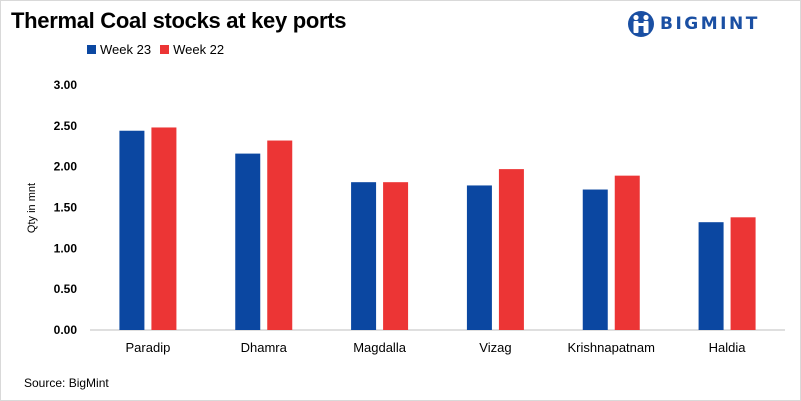  Describe the element at coordinates (66, 126) in the screenshot. I see `y-tick-label-5: 2.50` at that location.